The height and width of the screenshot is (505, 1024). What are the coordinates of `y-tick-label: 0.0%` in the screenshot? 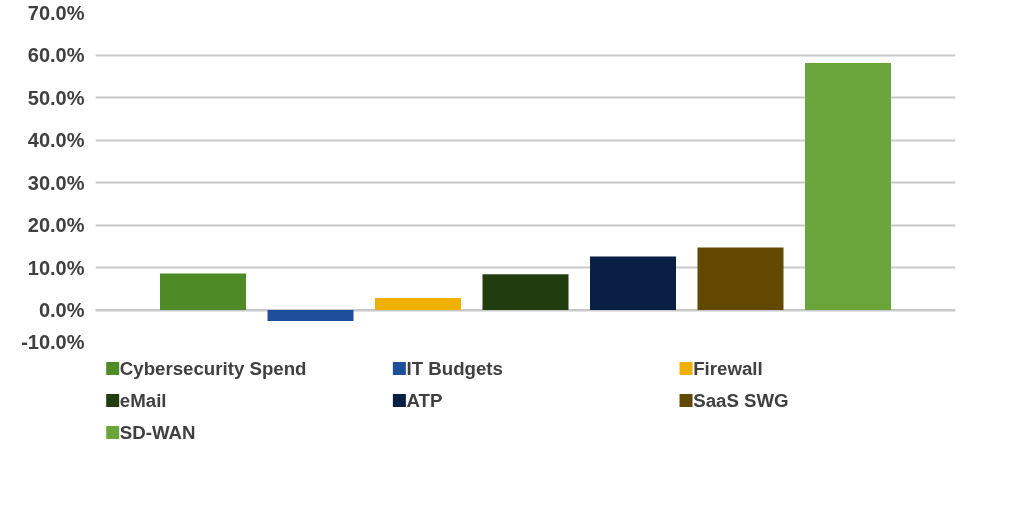 It's located at (61, 310).